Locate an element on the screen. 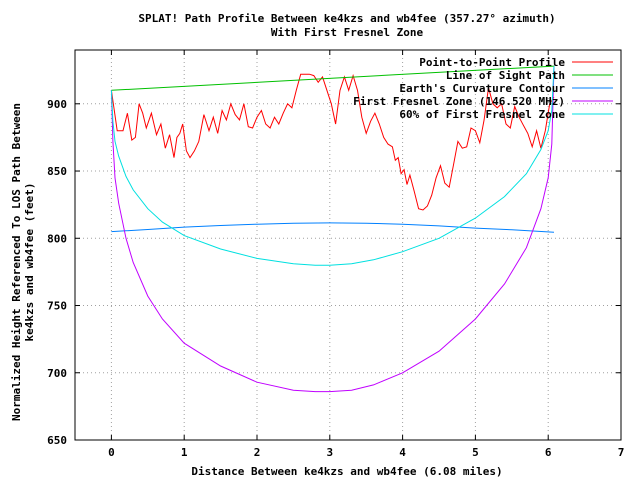 Image resolution: width=640 pixels, height=480 pixels. series-line-earth-s-curvature-contour is located at coordinates (333, 227).